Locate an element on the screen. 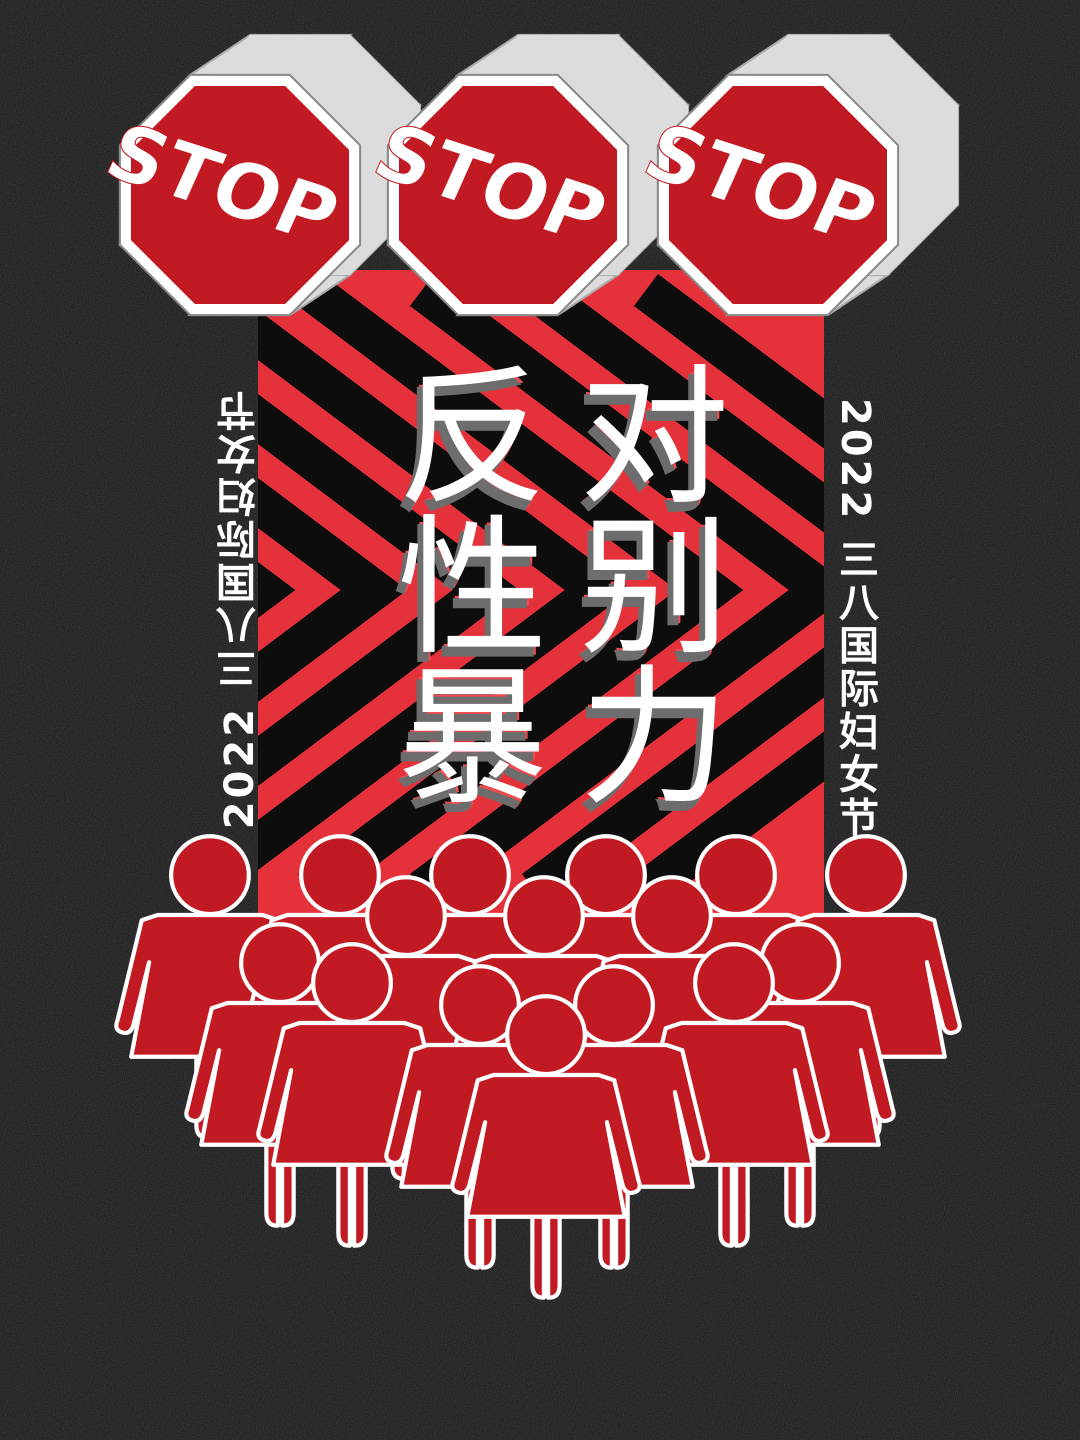 The width and height of the screenshot is (1080, 1440). title-column-2: 对别力 is located at coordinates (641, 583).